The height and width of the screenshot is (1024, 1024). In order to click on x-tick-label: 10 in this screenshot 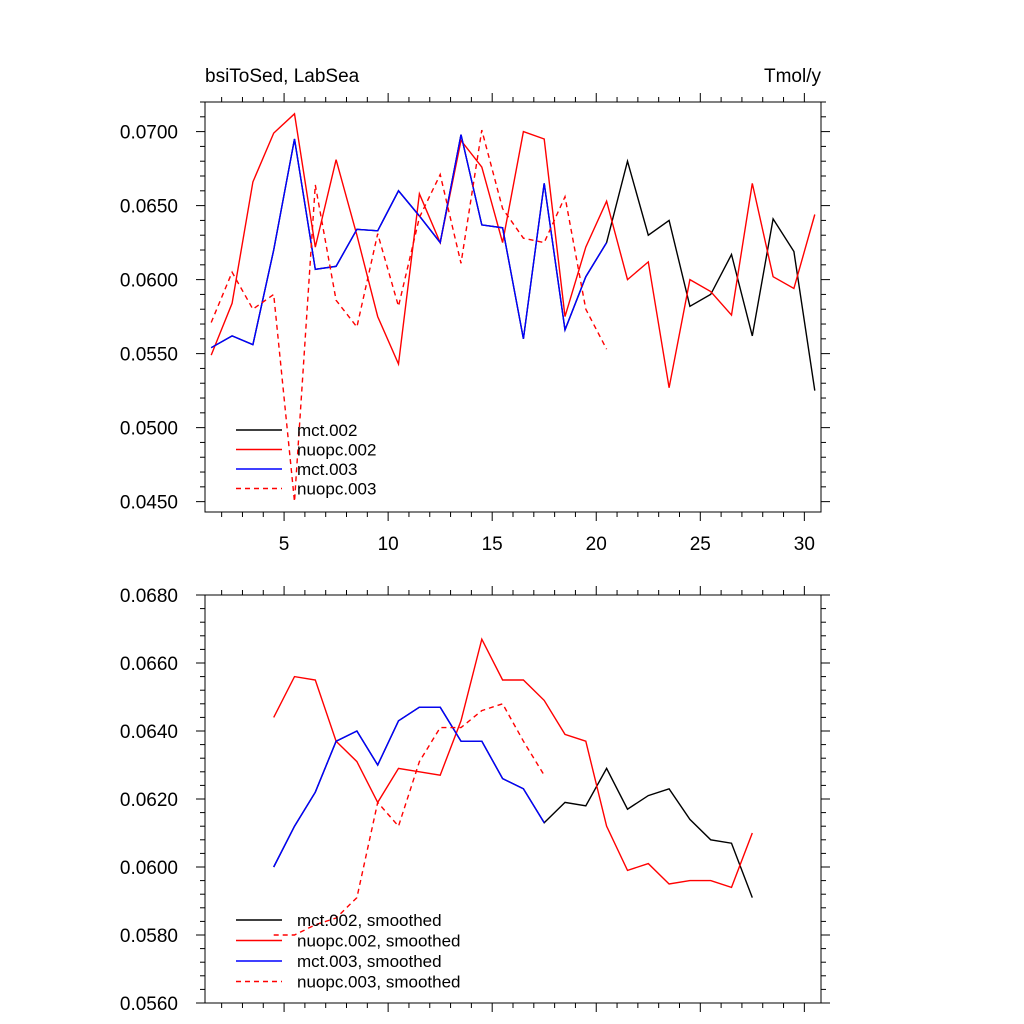, I will do `click(388, 544)`.